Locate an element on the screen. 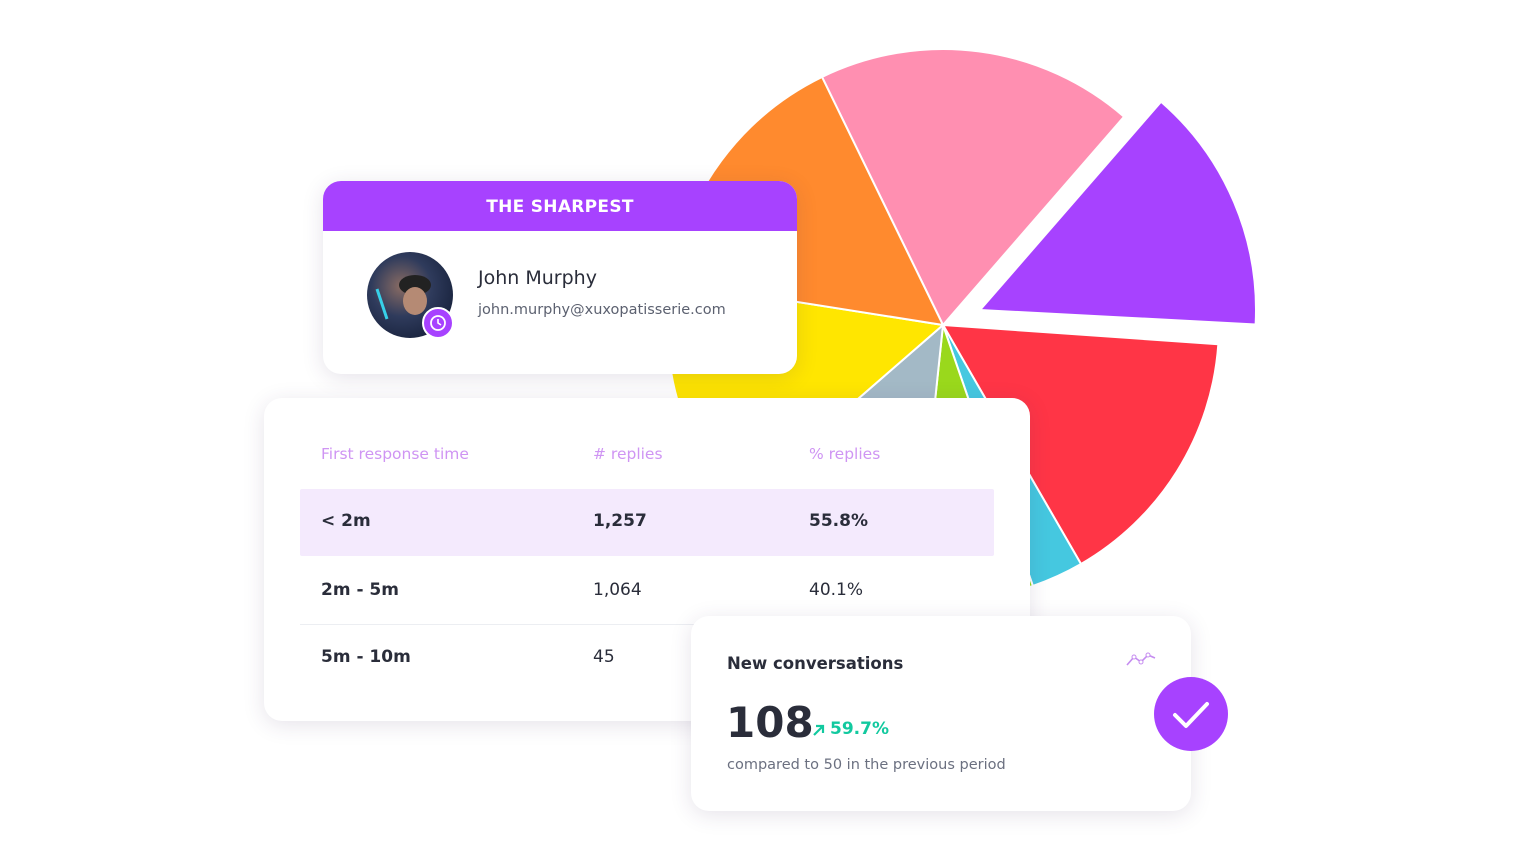 This screenshot has height=864, width=1536. cell: 1,257 is located at coordinates (620, 521).